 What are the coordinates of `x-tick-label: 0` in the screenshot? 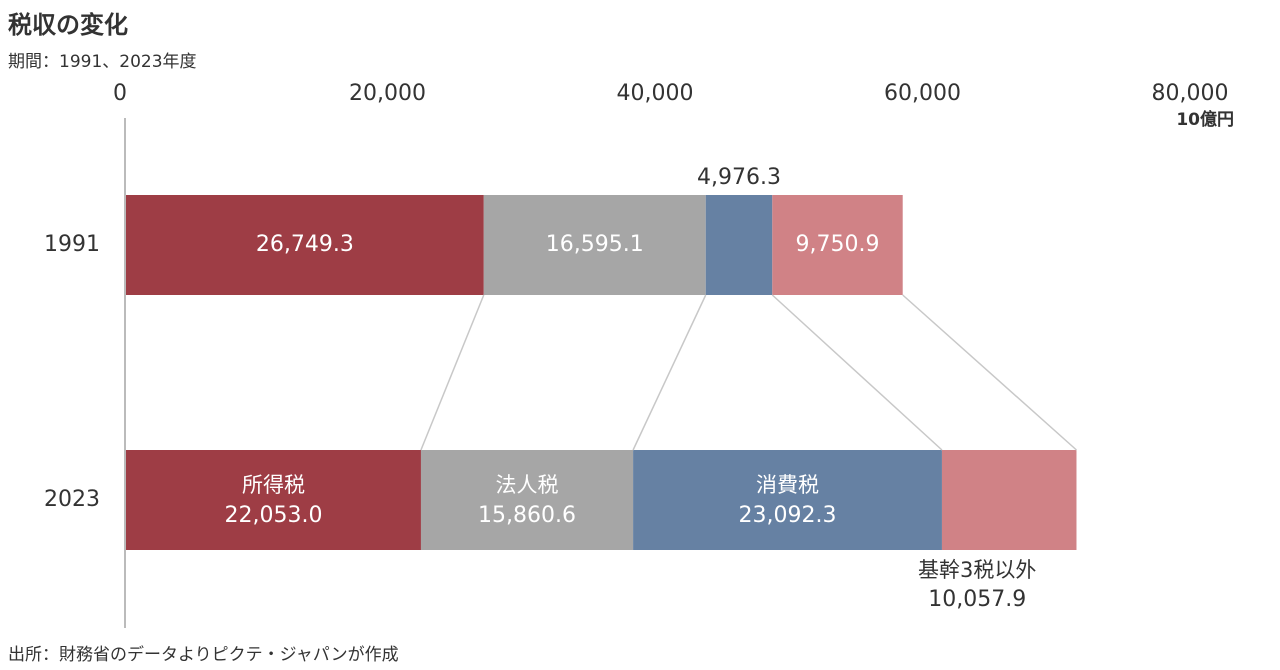 It's located at (120, 93).